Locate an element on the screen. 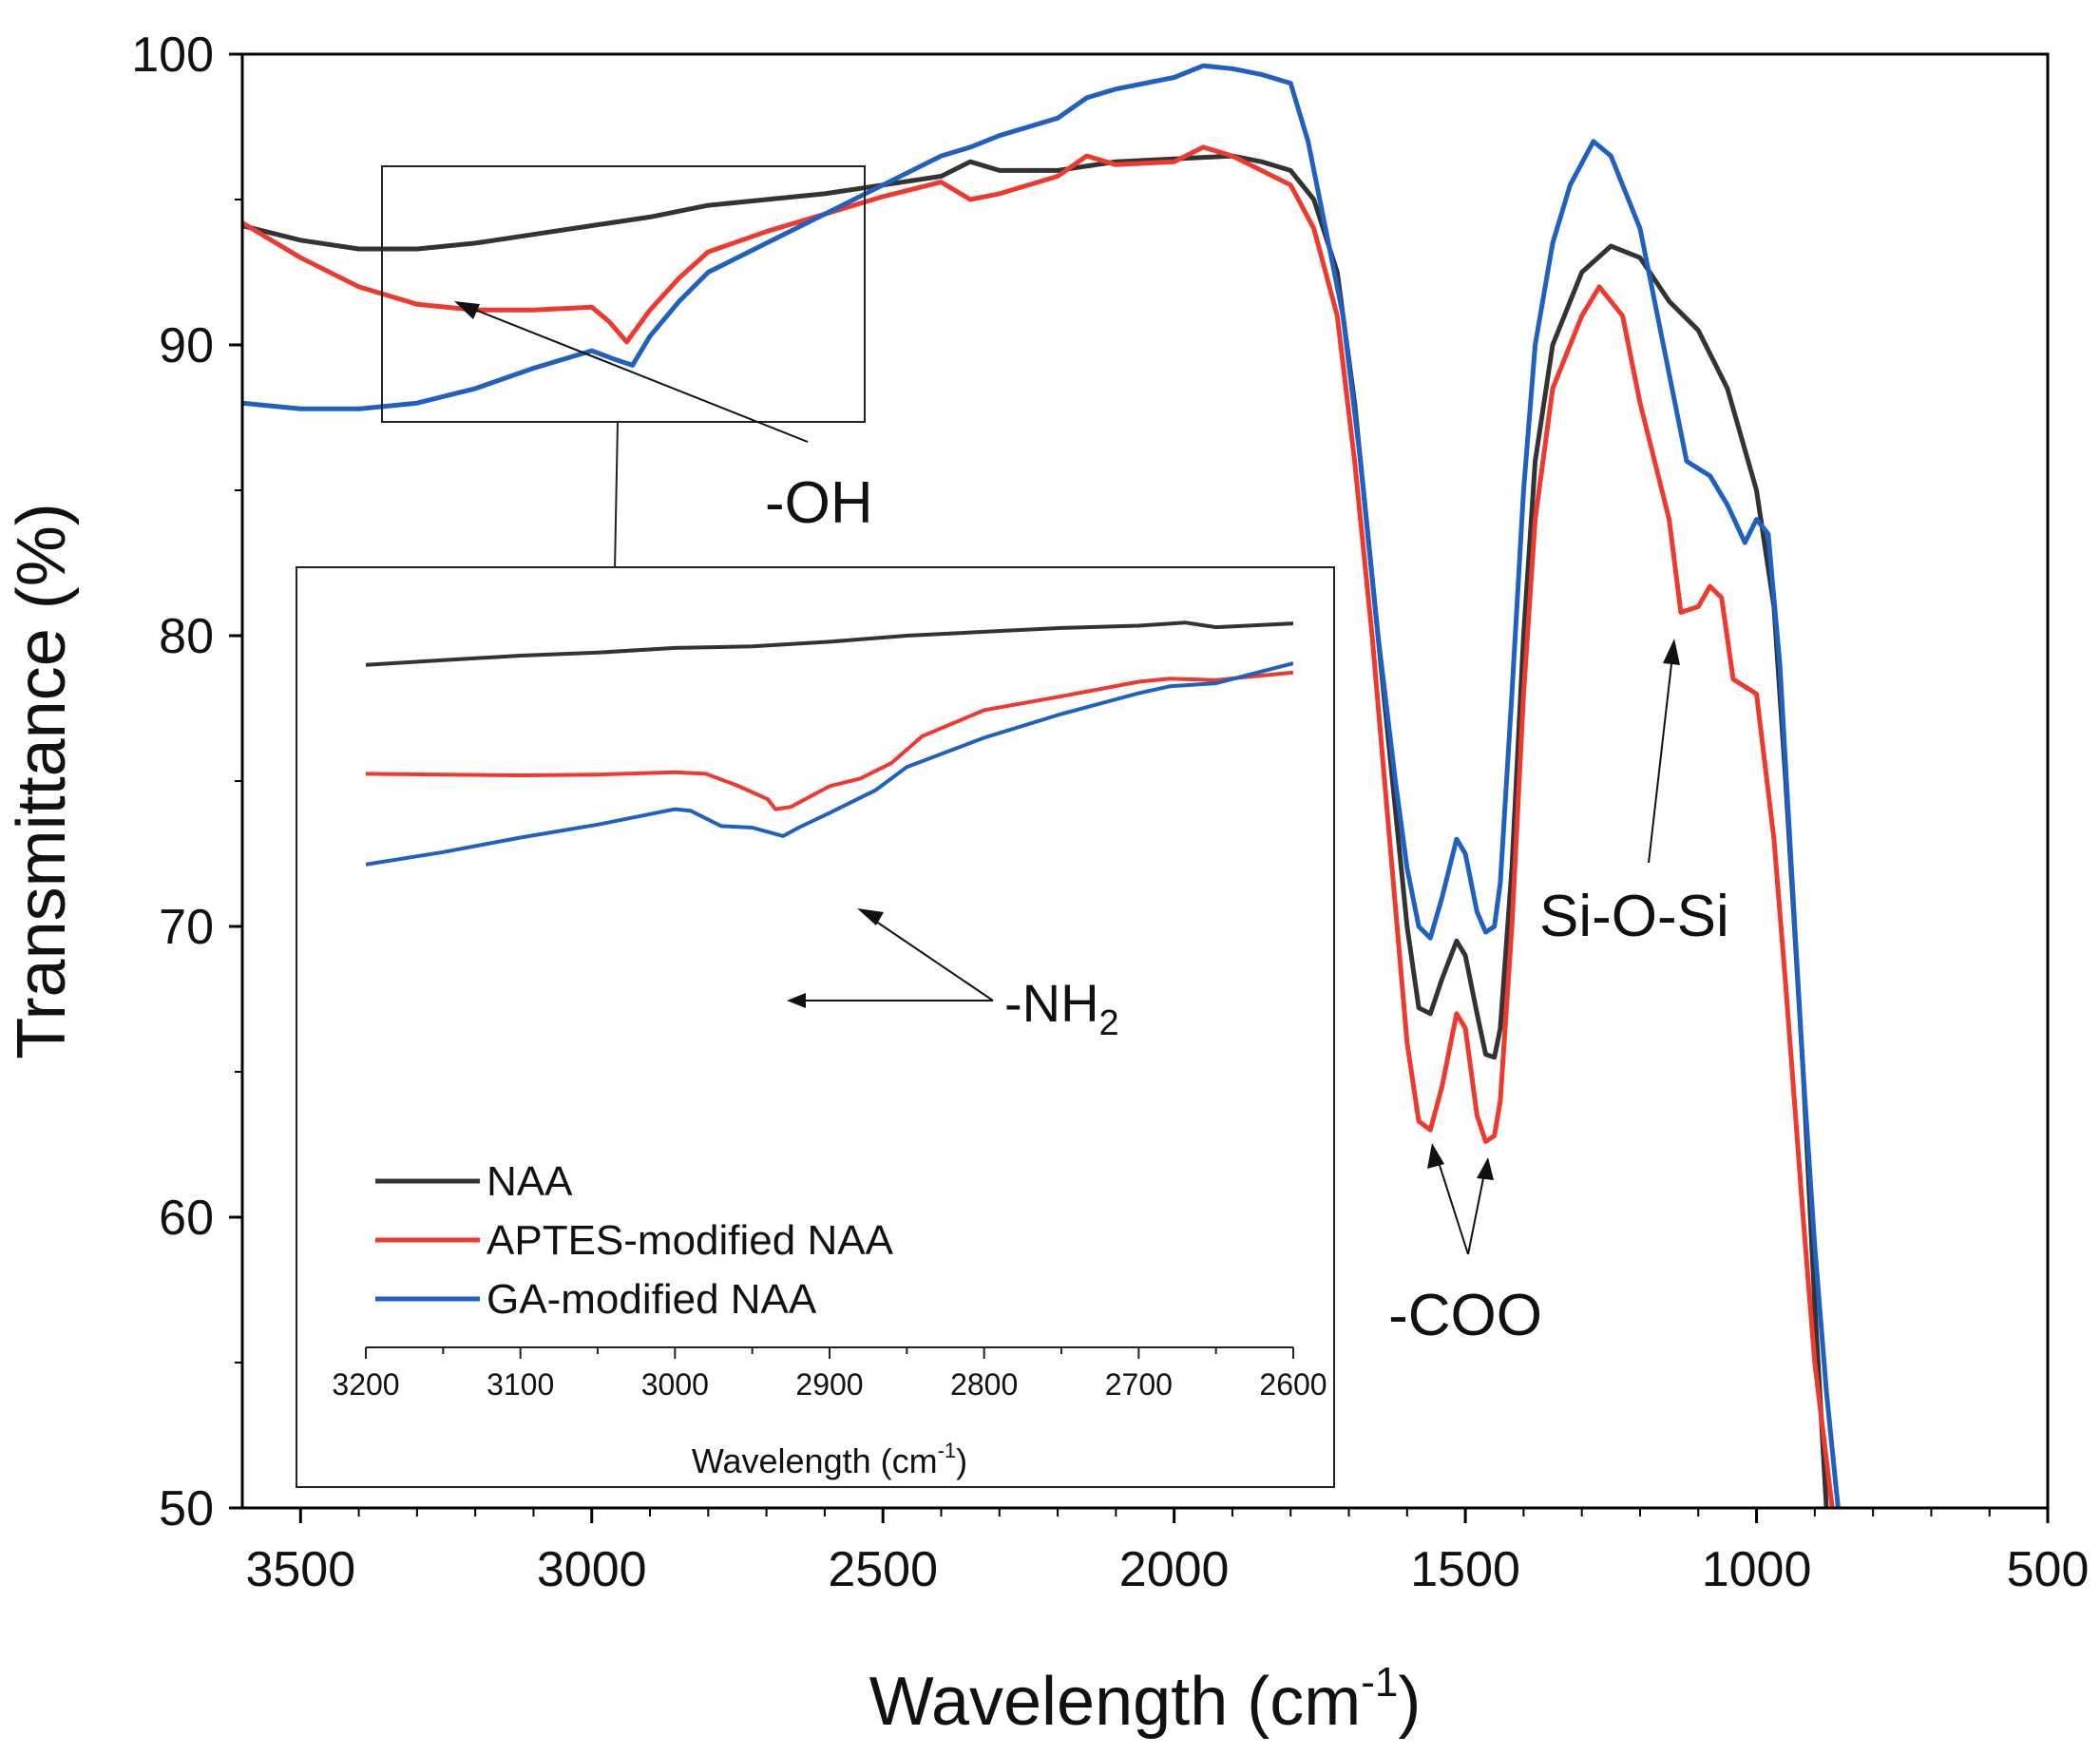 This screenshot has height=1755, width=2100. oh-arrow-head is located at coordinates (467, 310).